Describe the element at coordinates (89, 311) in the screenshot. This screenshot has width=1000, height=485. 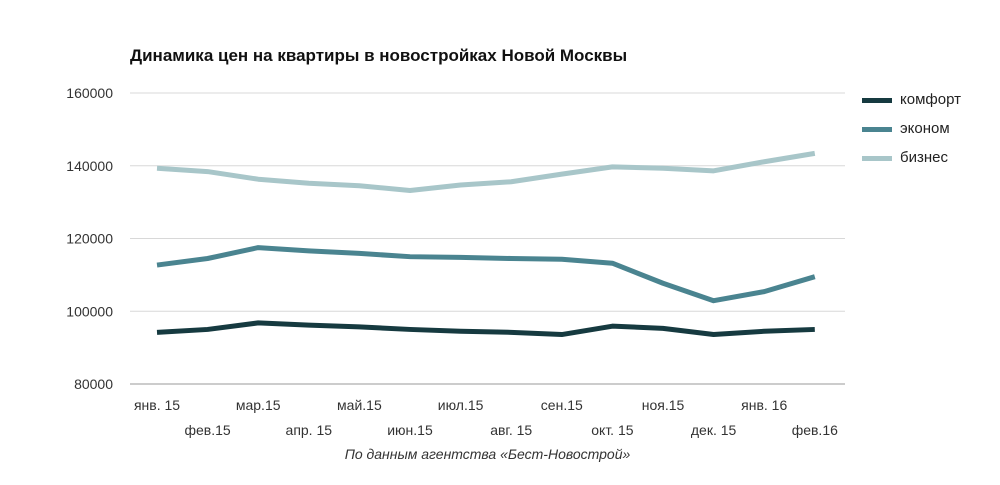
I see `y-tick-label: 100000` at that location.